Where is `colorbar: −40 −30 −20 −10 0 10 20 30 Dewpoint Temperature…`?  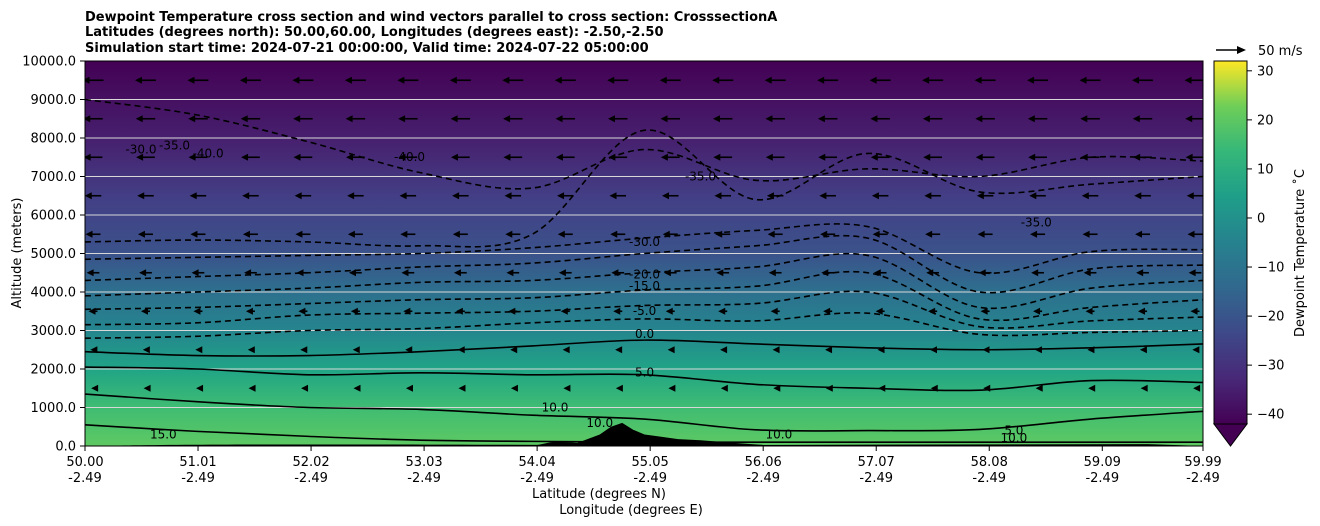
colorbar: −40 −30 −20 −10 0 10 20 30 Dewpoint Temperature… is located at coordinates (1260, 253).